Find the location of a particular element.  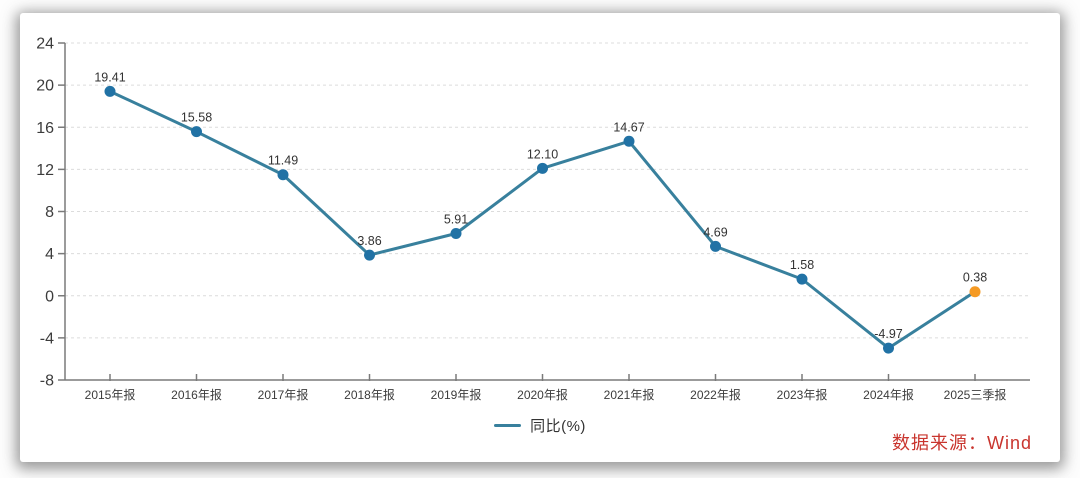

data-point-label: 19.41 is located at coordinates (109, 77).